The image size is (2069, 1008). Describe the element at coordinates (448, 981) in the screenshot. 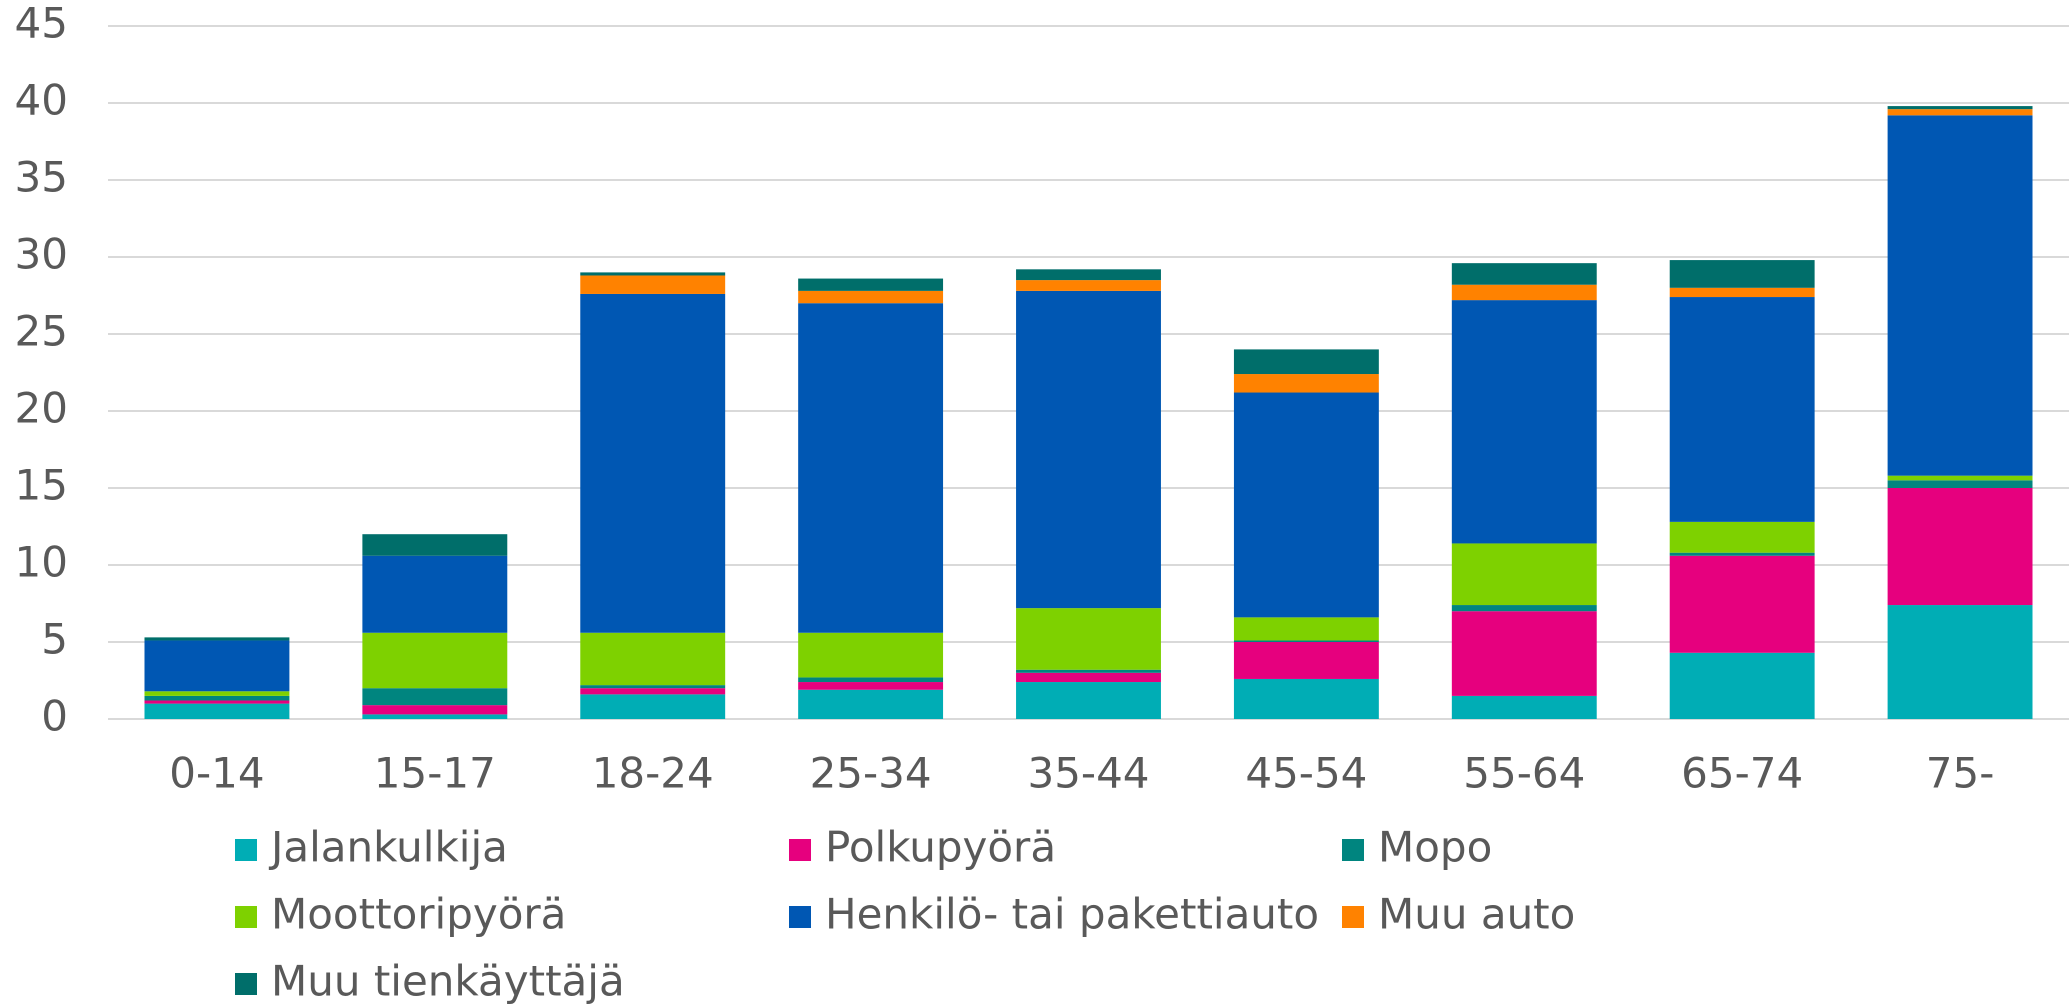

I see `legend-label: Muu tienkäyttäjä` at that location.